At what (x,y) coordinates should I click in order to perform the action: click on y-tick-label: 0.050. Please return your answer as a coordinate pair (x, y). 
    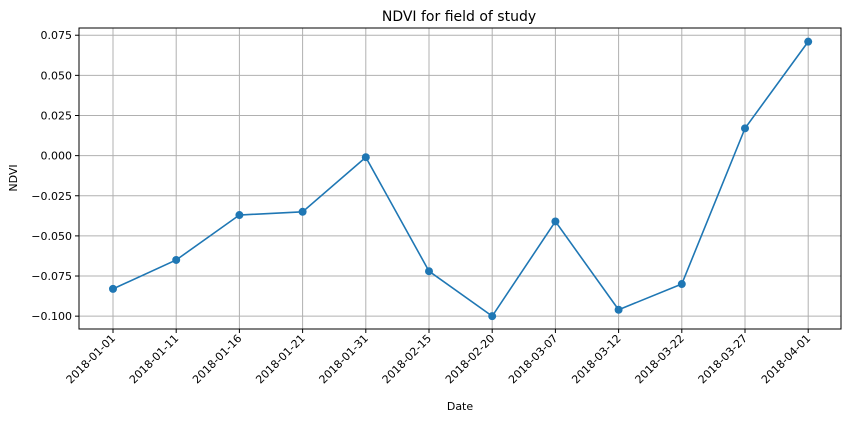
    Looking at the image, I should click on (57, 75).